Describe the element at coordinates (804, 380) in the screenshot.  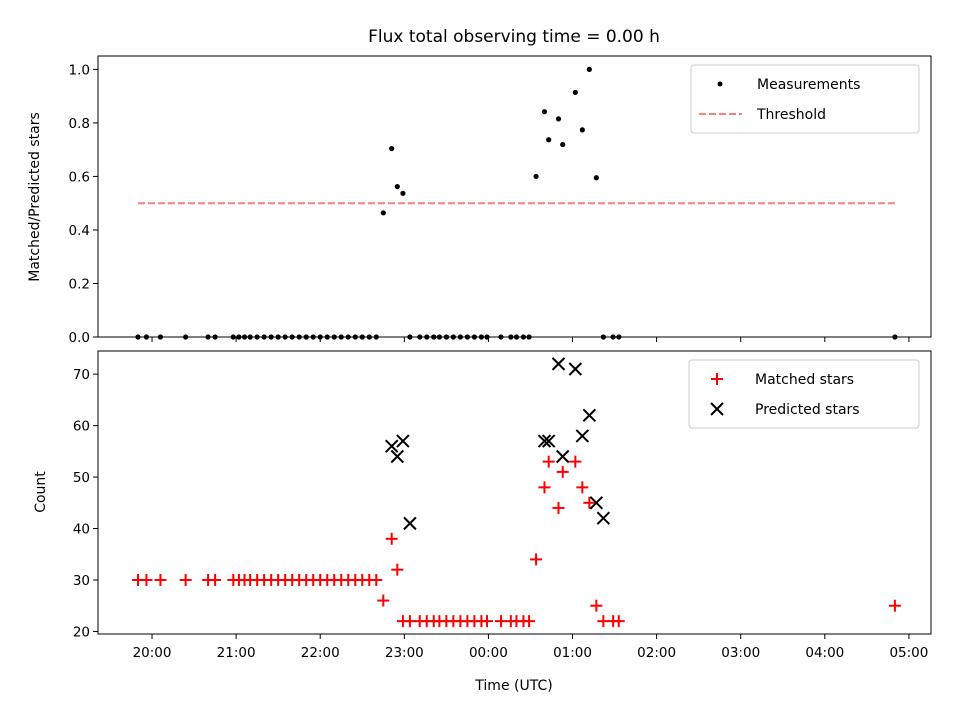
I see `legend-matched-label: Matched stars` at that location.